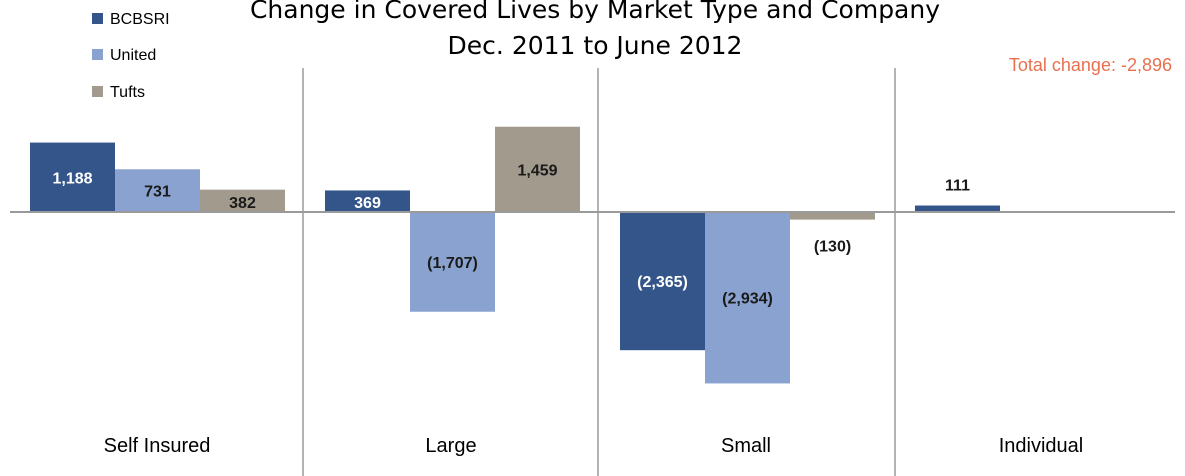 The image size is (1185, 476). Describe the element at coordinates (140, 19) in the screenshot. I see `legend-label-bcbsri: BCBSRI` at that location.